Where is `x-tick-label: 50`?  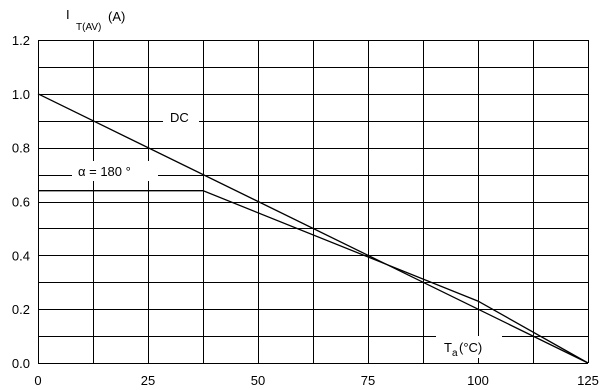 x-tick-label: 50 is located at coordinates (258, 380).